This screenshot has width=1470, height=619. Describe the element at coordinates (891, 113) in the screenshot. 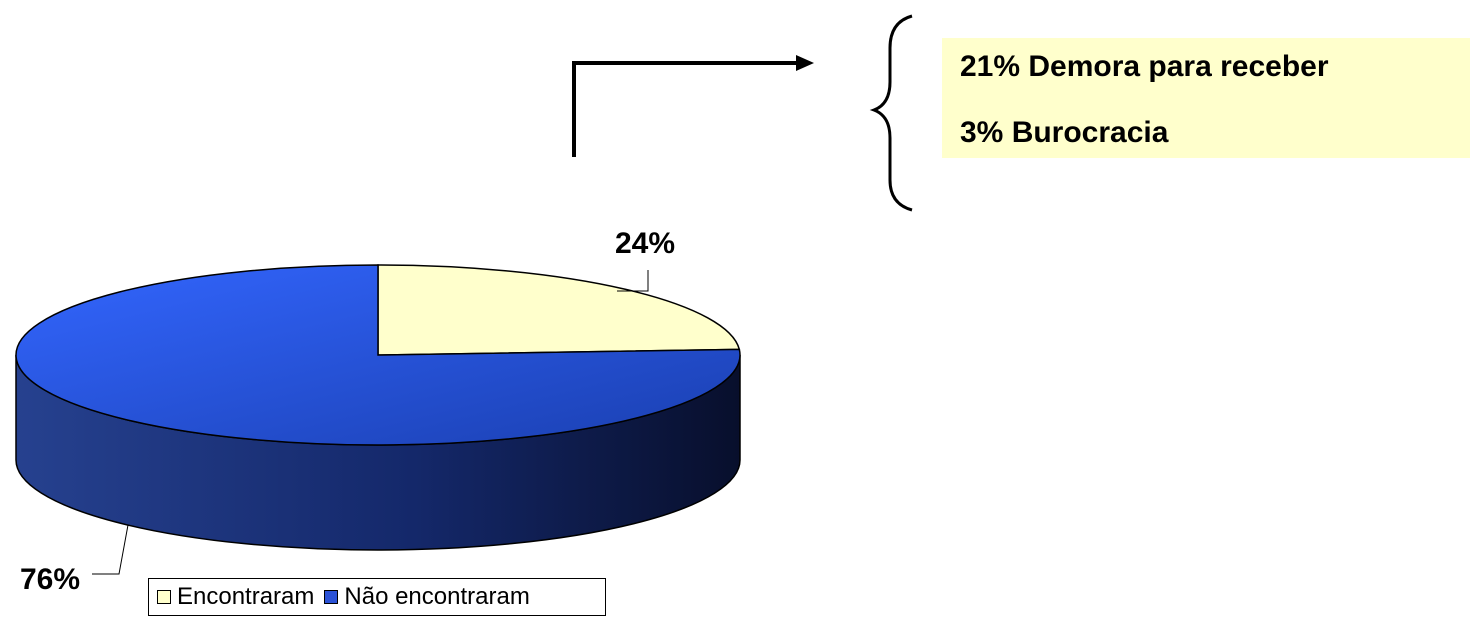

I see `curly-brace` at that location.